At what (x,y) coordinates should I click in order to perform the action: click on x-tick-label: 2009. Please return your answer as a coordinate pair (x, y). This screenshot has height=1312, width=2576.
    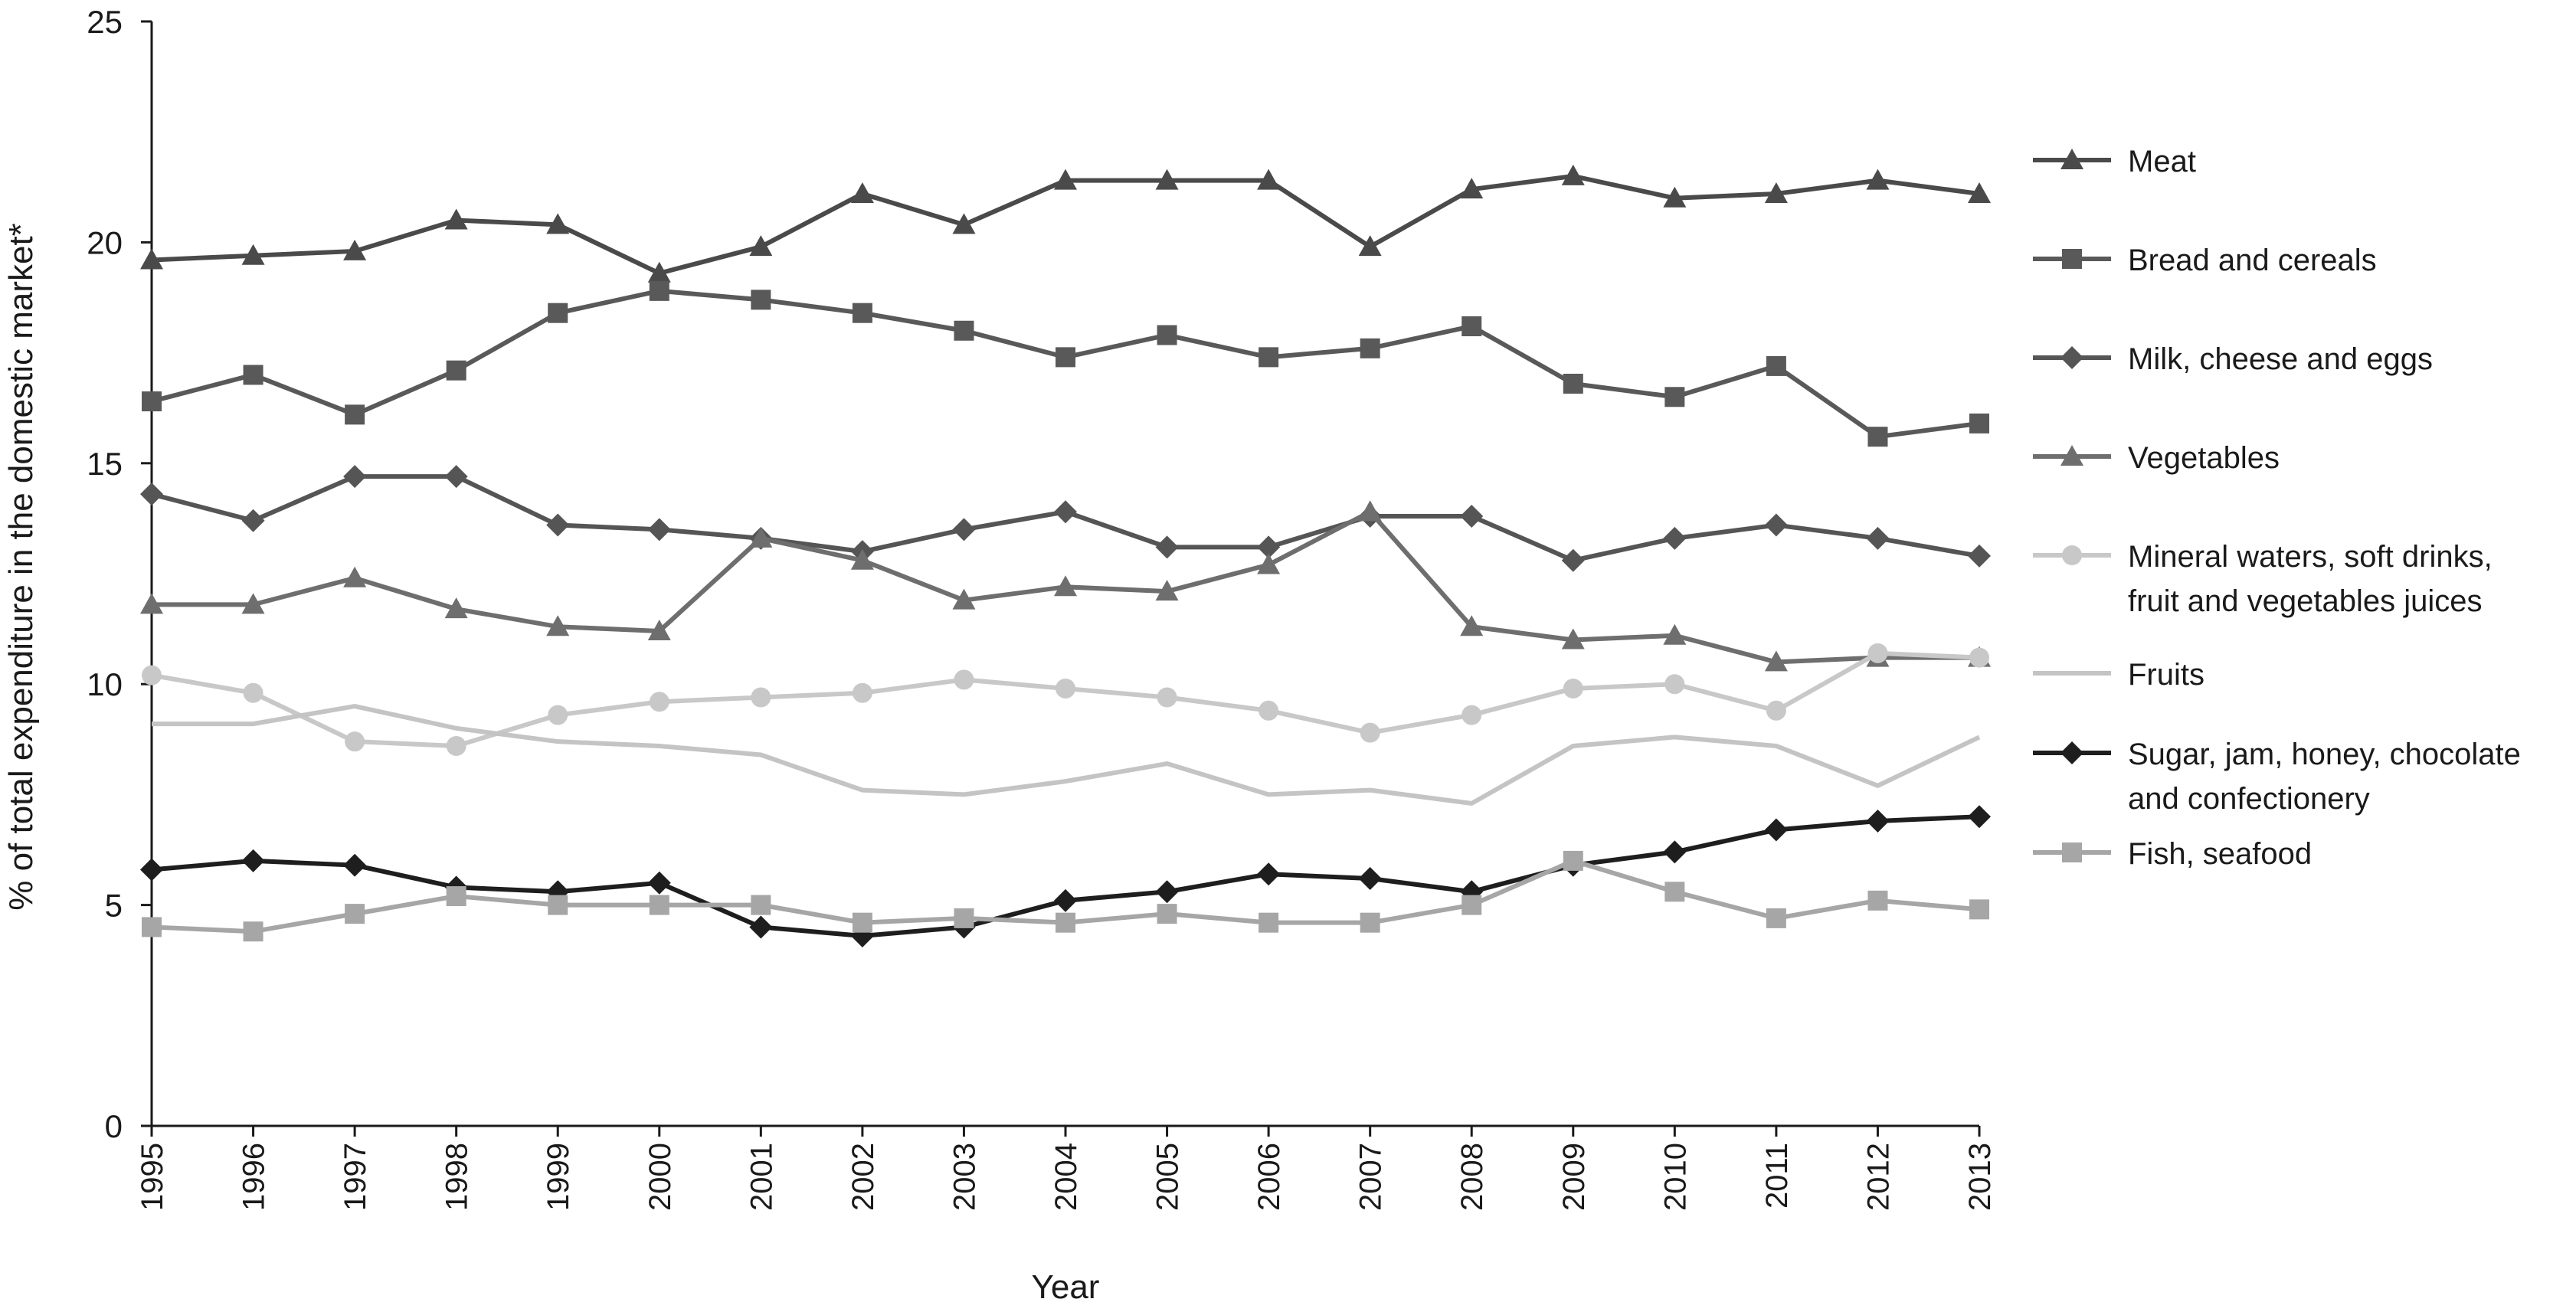
    Looking at the image, I should click on (1574, 1177).